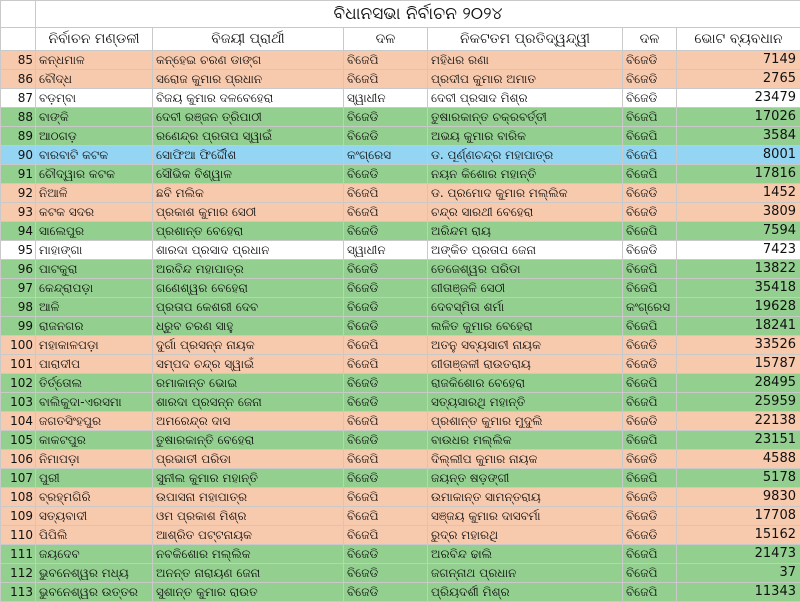 This screenshot has width=800, height=602. I want to click on constituency-cell: ବଡ଼ମ୍ବା, so click(94, 98).